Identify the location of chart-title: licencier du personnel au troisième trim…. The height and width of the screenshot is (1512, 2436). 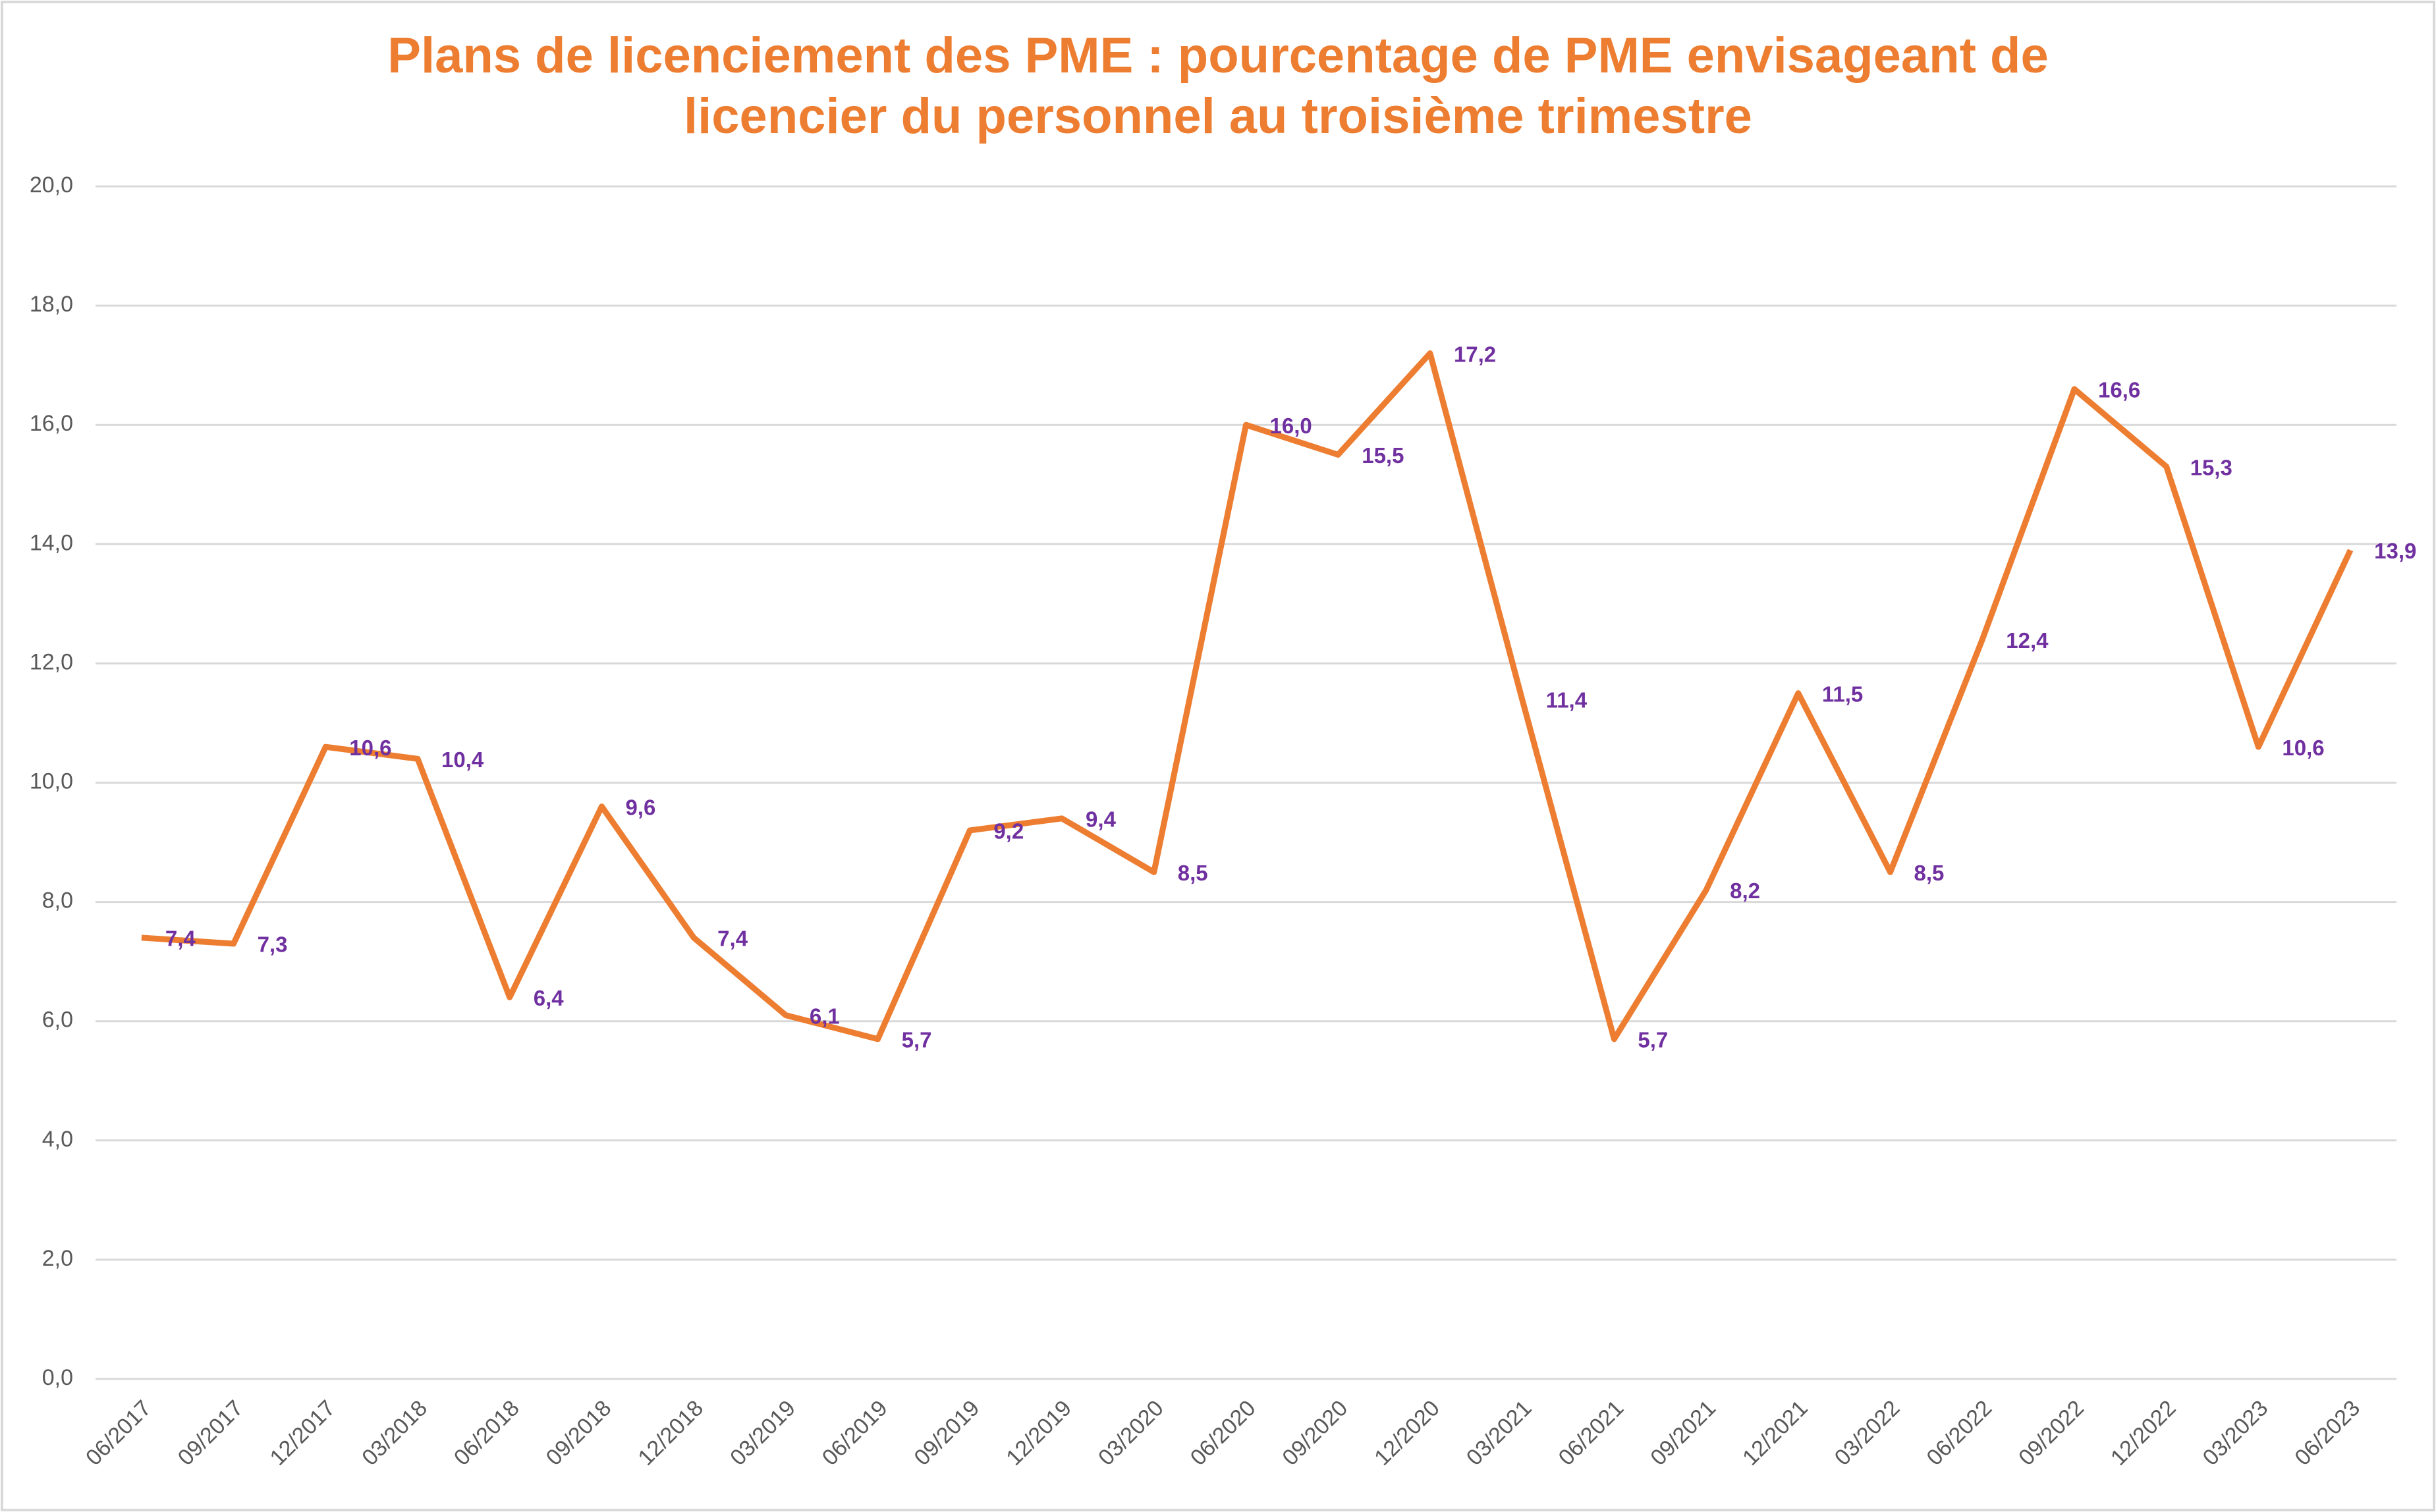
(1218, 116).